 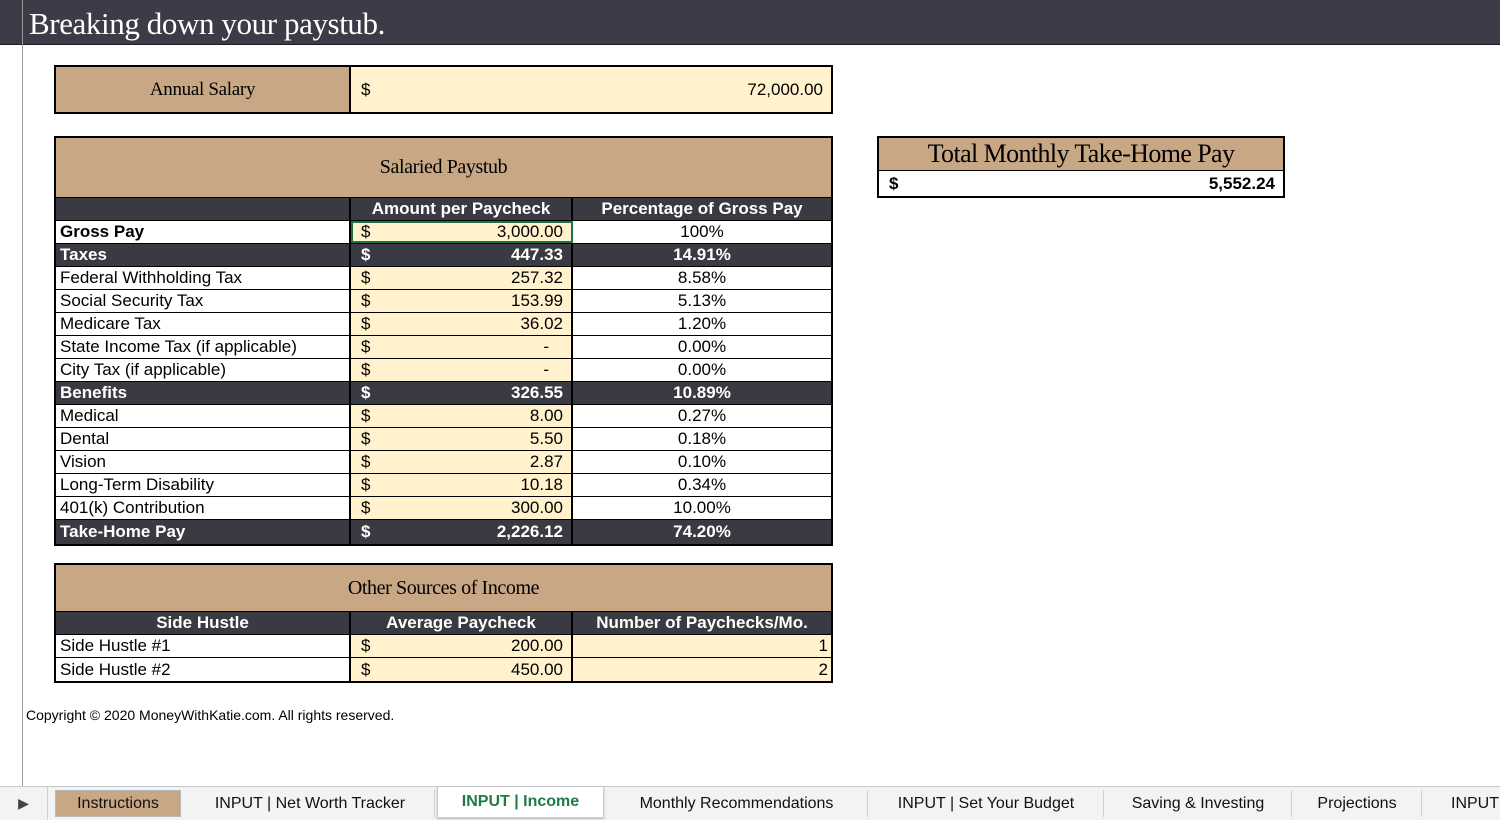 I want to click on annual-salary-value: 72,000.00, so click(x=785, y=89).